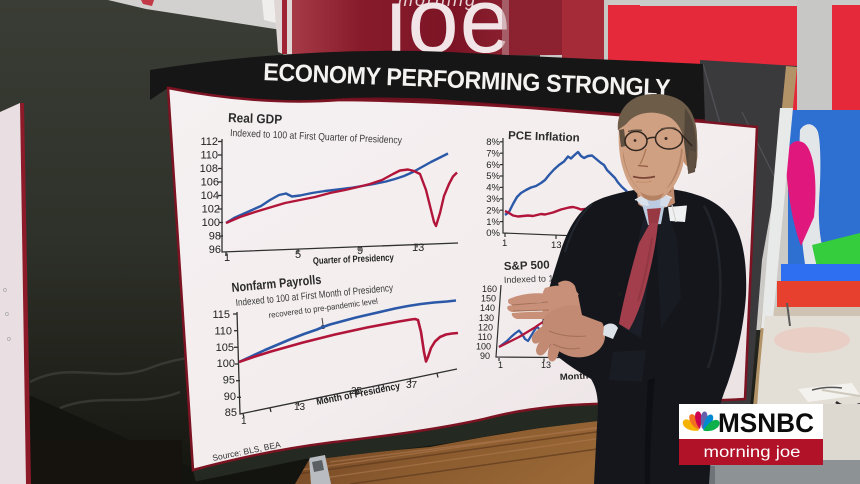  What do you see at coordinates (489, 289) in the screenshot?
I see `svg-text: 160` at bounding box center [489, 289].